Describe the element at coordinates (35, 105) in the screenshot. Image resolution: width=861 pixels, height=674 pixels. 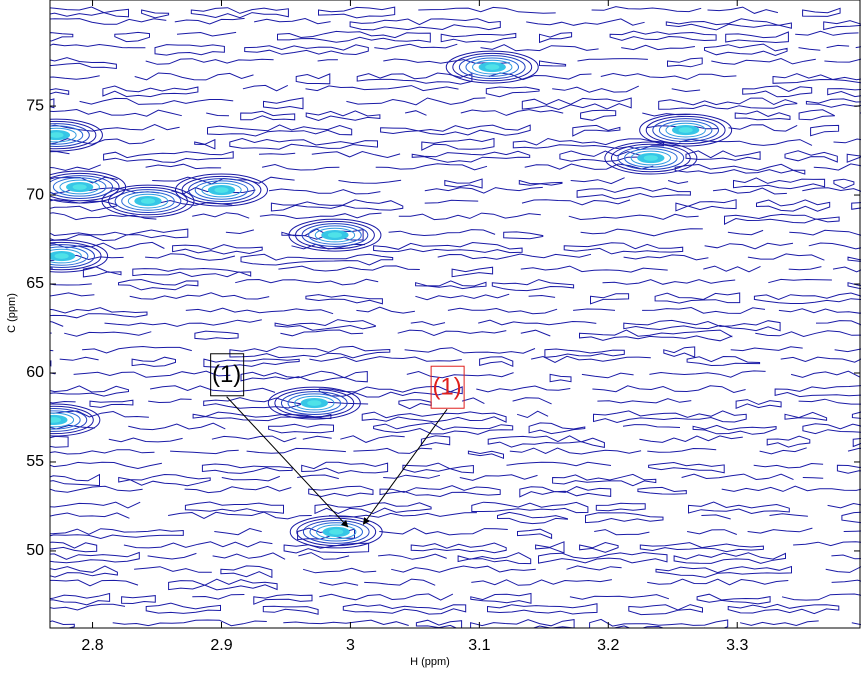
I see `y-tick-label: 75` at that location.